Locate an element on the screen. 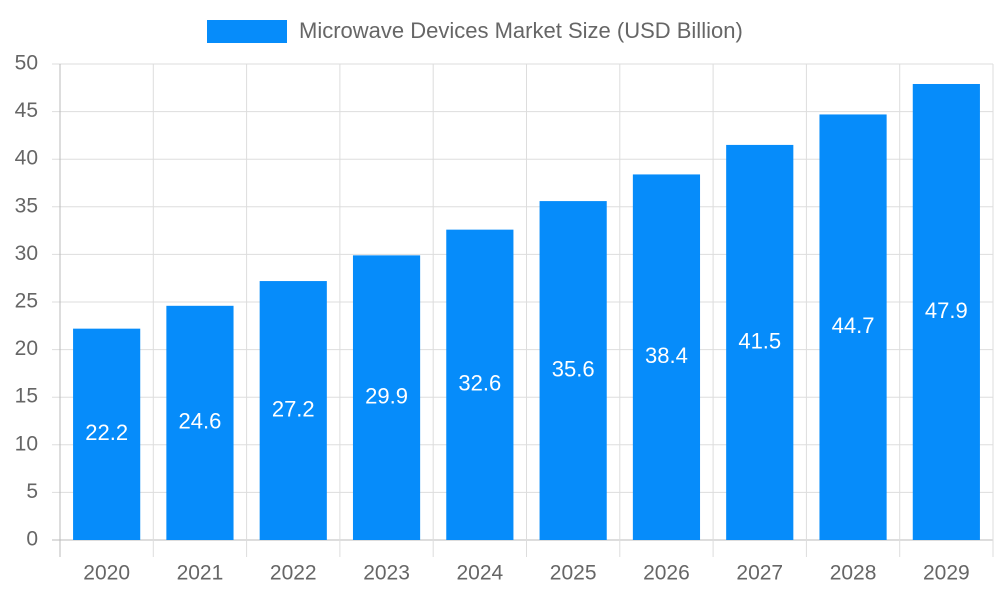  y-tick-label: 30 is located at coordinates (26, 253).